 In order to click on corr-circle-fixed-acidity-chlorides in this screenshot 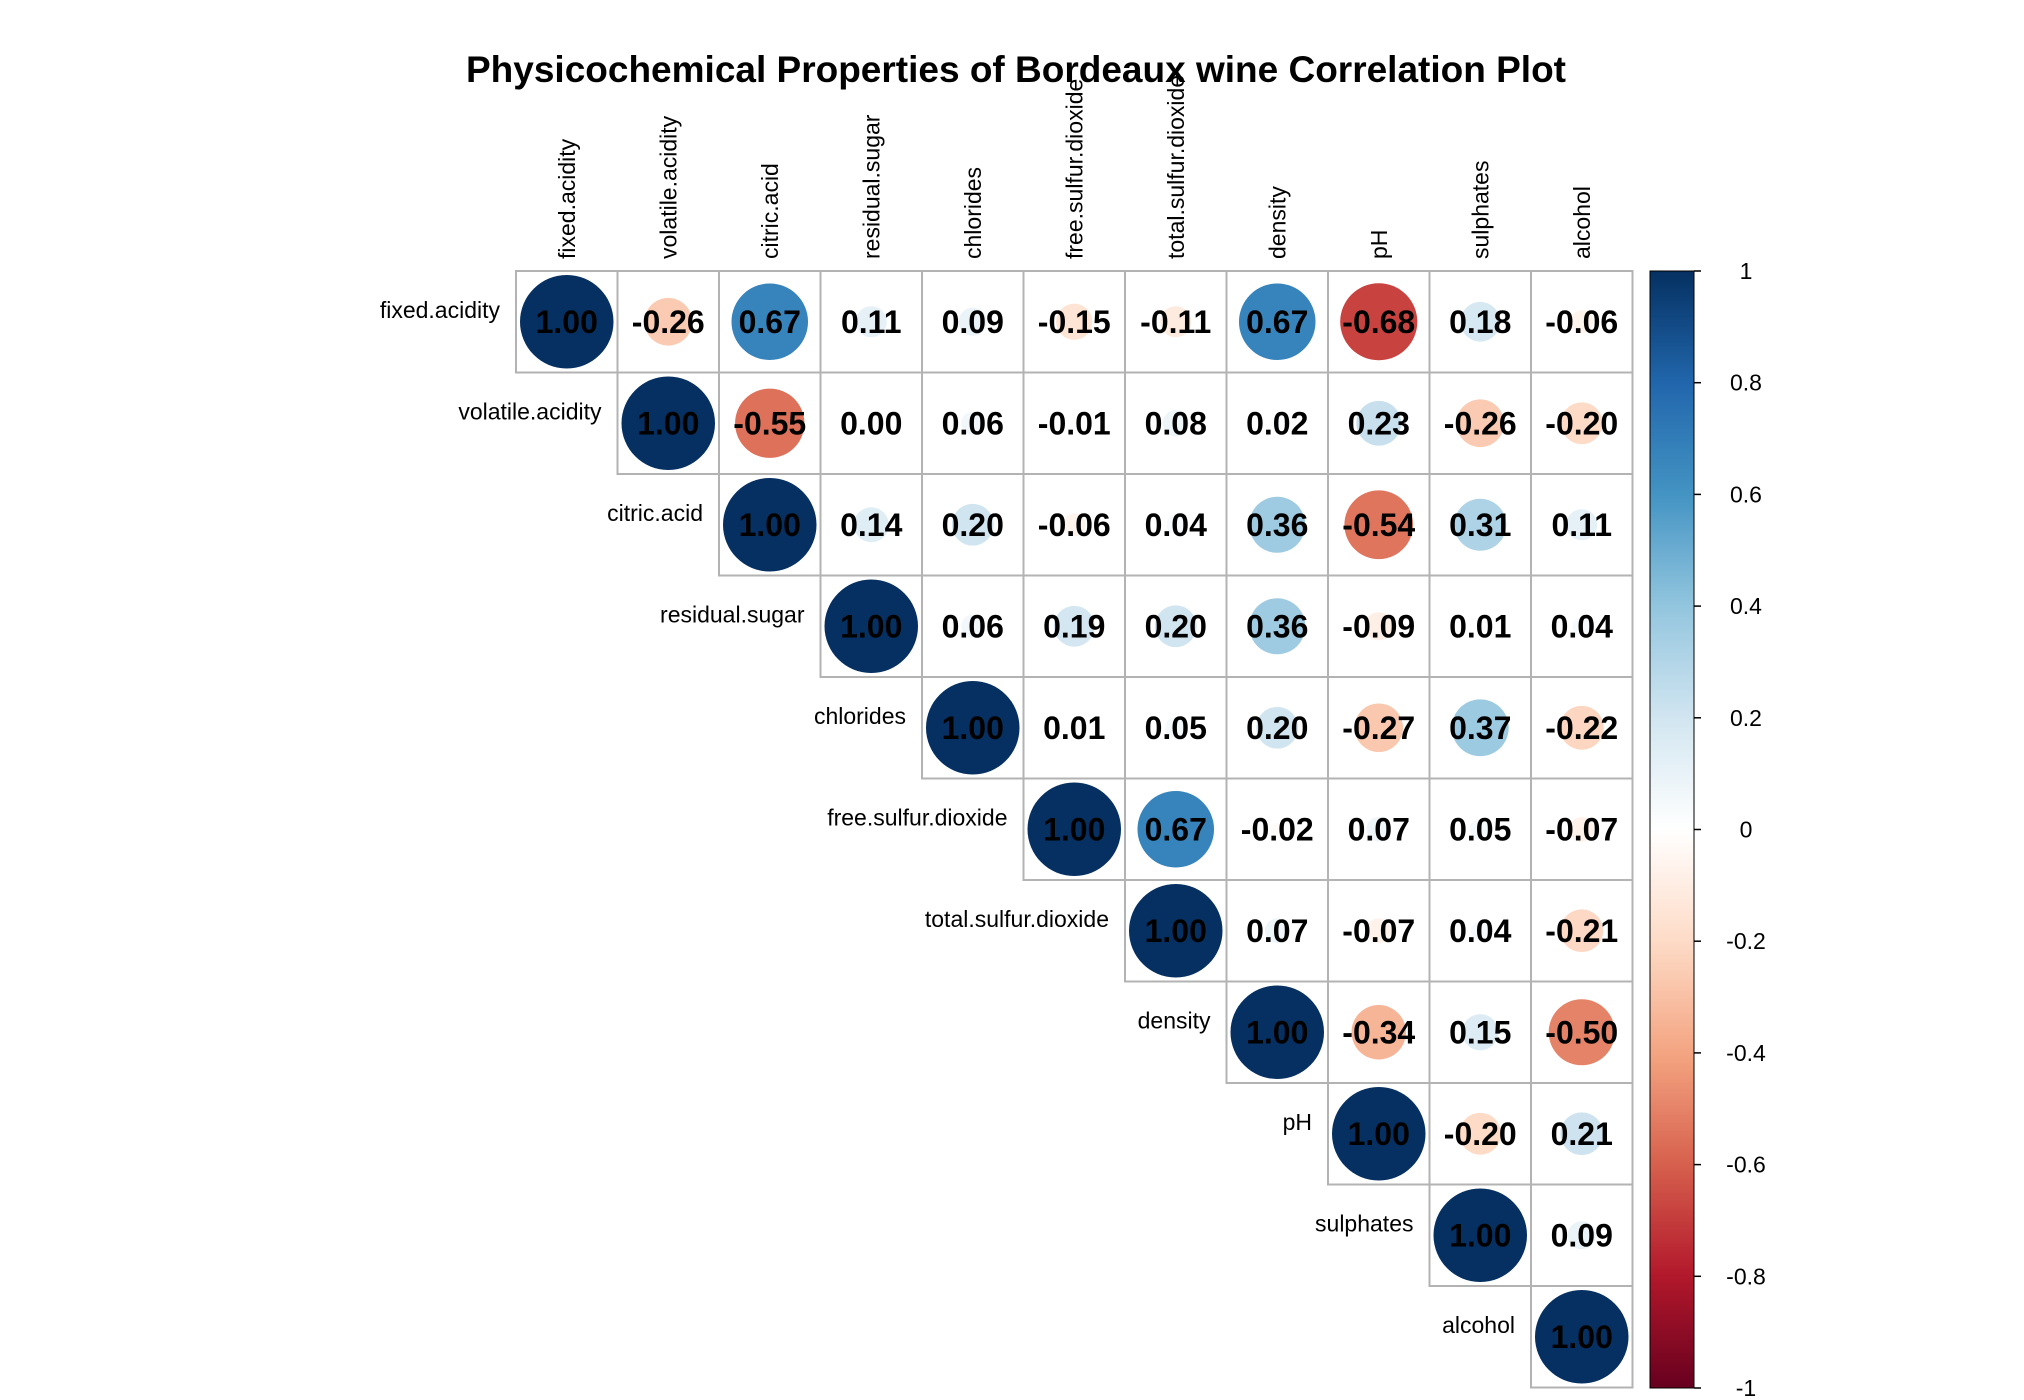, I will do `click(972, 321)`.